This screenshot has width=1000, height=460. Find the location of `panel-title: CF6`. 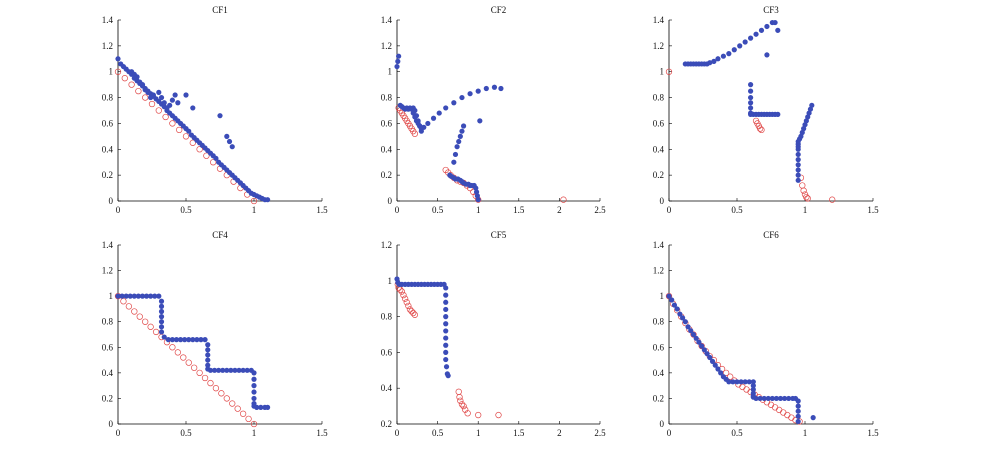

panel-title: CF6 is located at coordinates (771, 235).